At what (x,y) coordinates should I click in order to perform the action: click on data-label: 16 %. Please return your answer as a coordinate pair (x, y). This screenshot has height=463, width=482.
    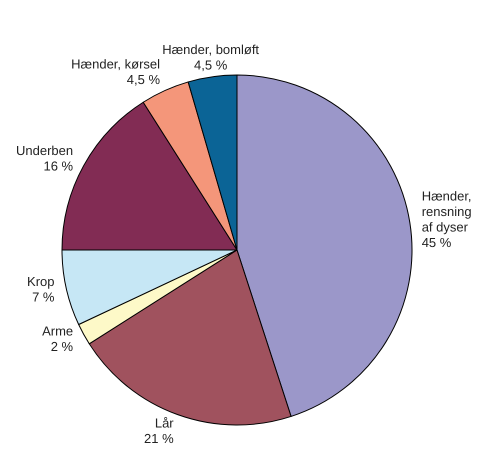
    Looking at the image, I should click on (58, 166).